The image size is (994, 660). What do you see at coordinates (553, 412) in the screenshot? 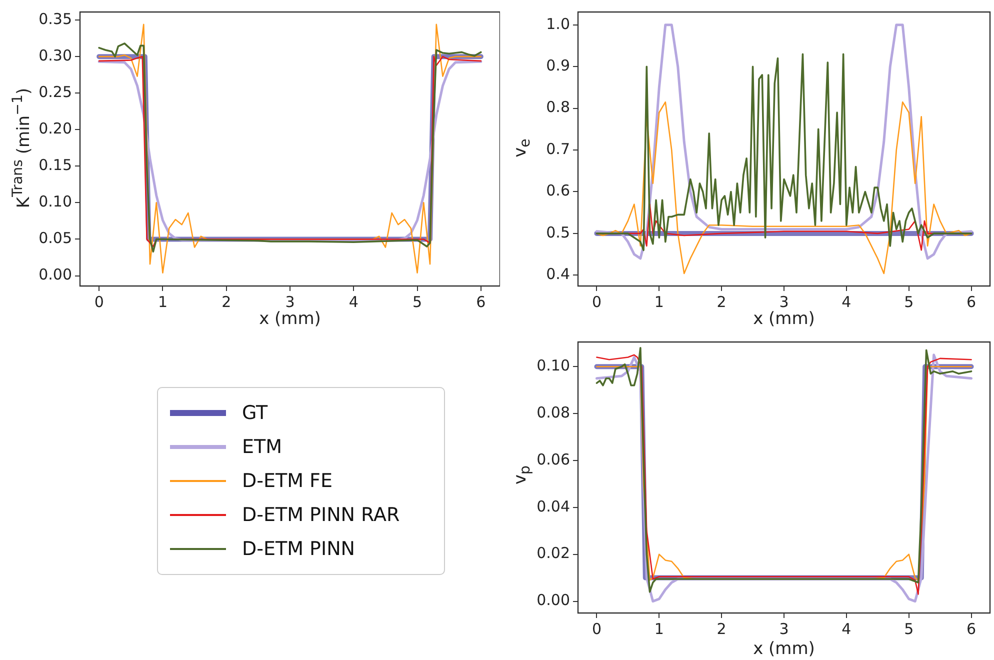
I see `y-tick-label: 0.08` at bounding box center [553, 412].